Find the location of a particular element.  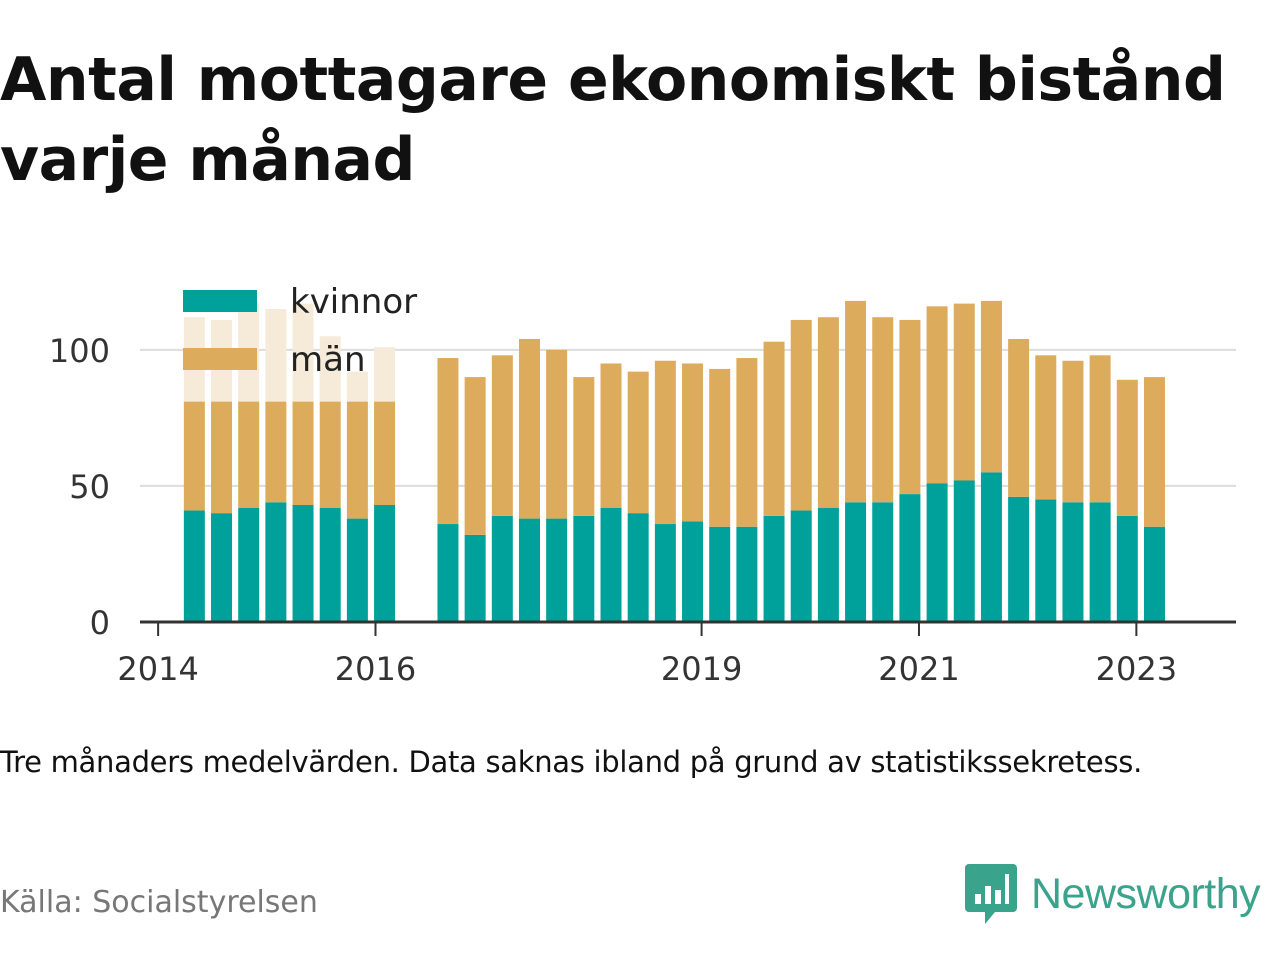

brand-logo: Newsworthy is located at coordinates (1113, 894).